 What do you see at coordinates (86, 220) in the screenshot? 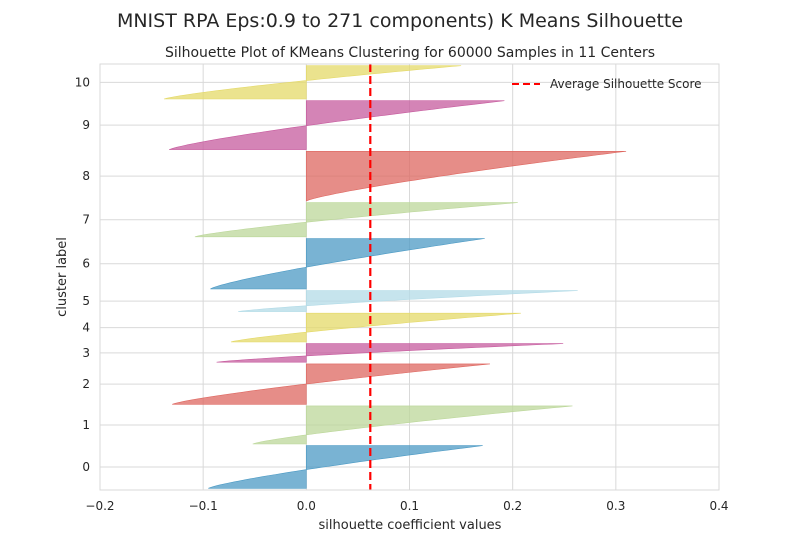
I see `y-tick-label: 7` at bounding box center [86, 220].